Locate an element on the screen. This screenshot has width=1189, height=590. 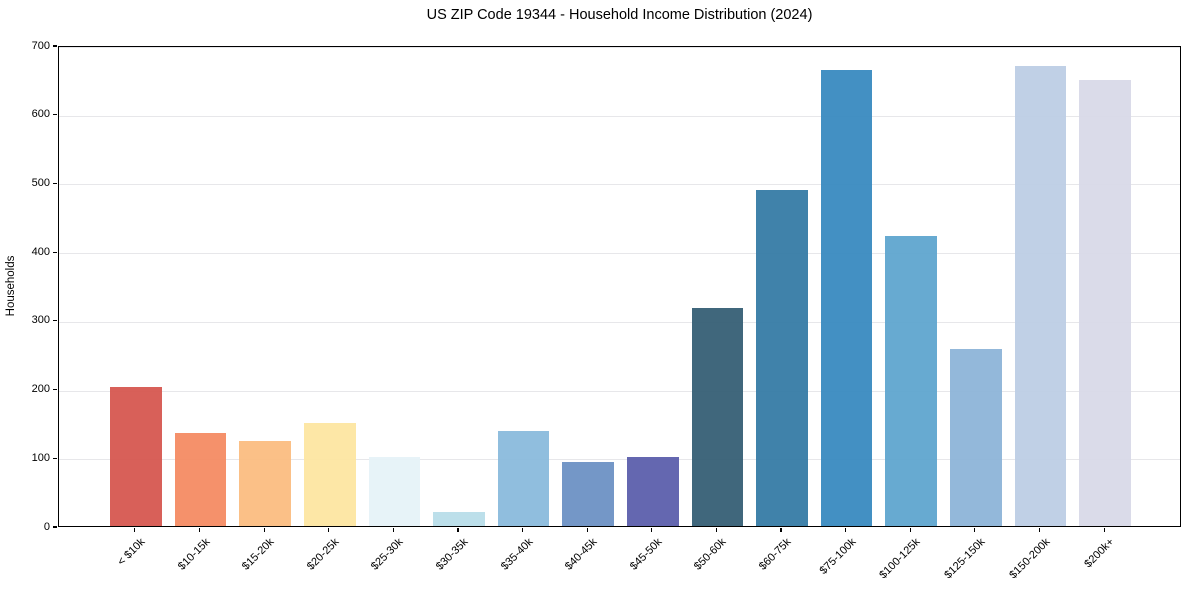
x-tick-label-$20-25k: $20-25k is located at coordinates (323, 554).